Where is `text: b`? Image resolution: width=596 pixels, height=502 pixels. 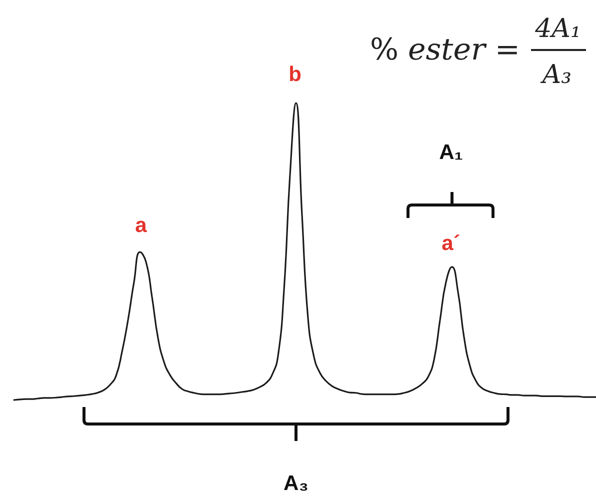 text: b is located at coordinates (295, 75).